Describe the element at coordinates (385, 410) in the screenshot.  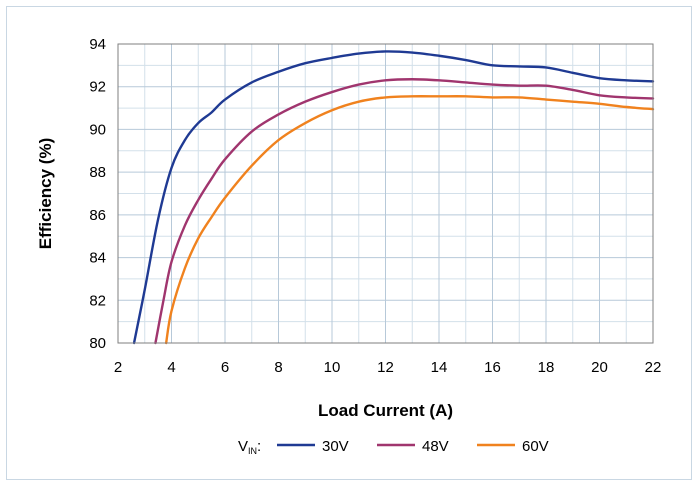
I see `x-axis-title: Load Current (A)` at that location.